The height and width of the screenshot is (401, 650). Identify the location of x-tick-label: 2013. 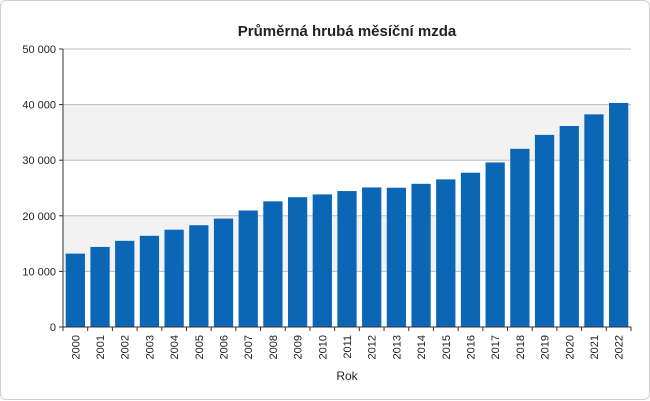
(397, 347).